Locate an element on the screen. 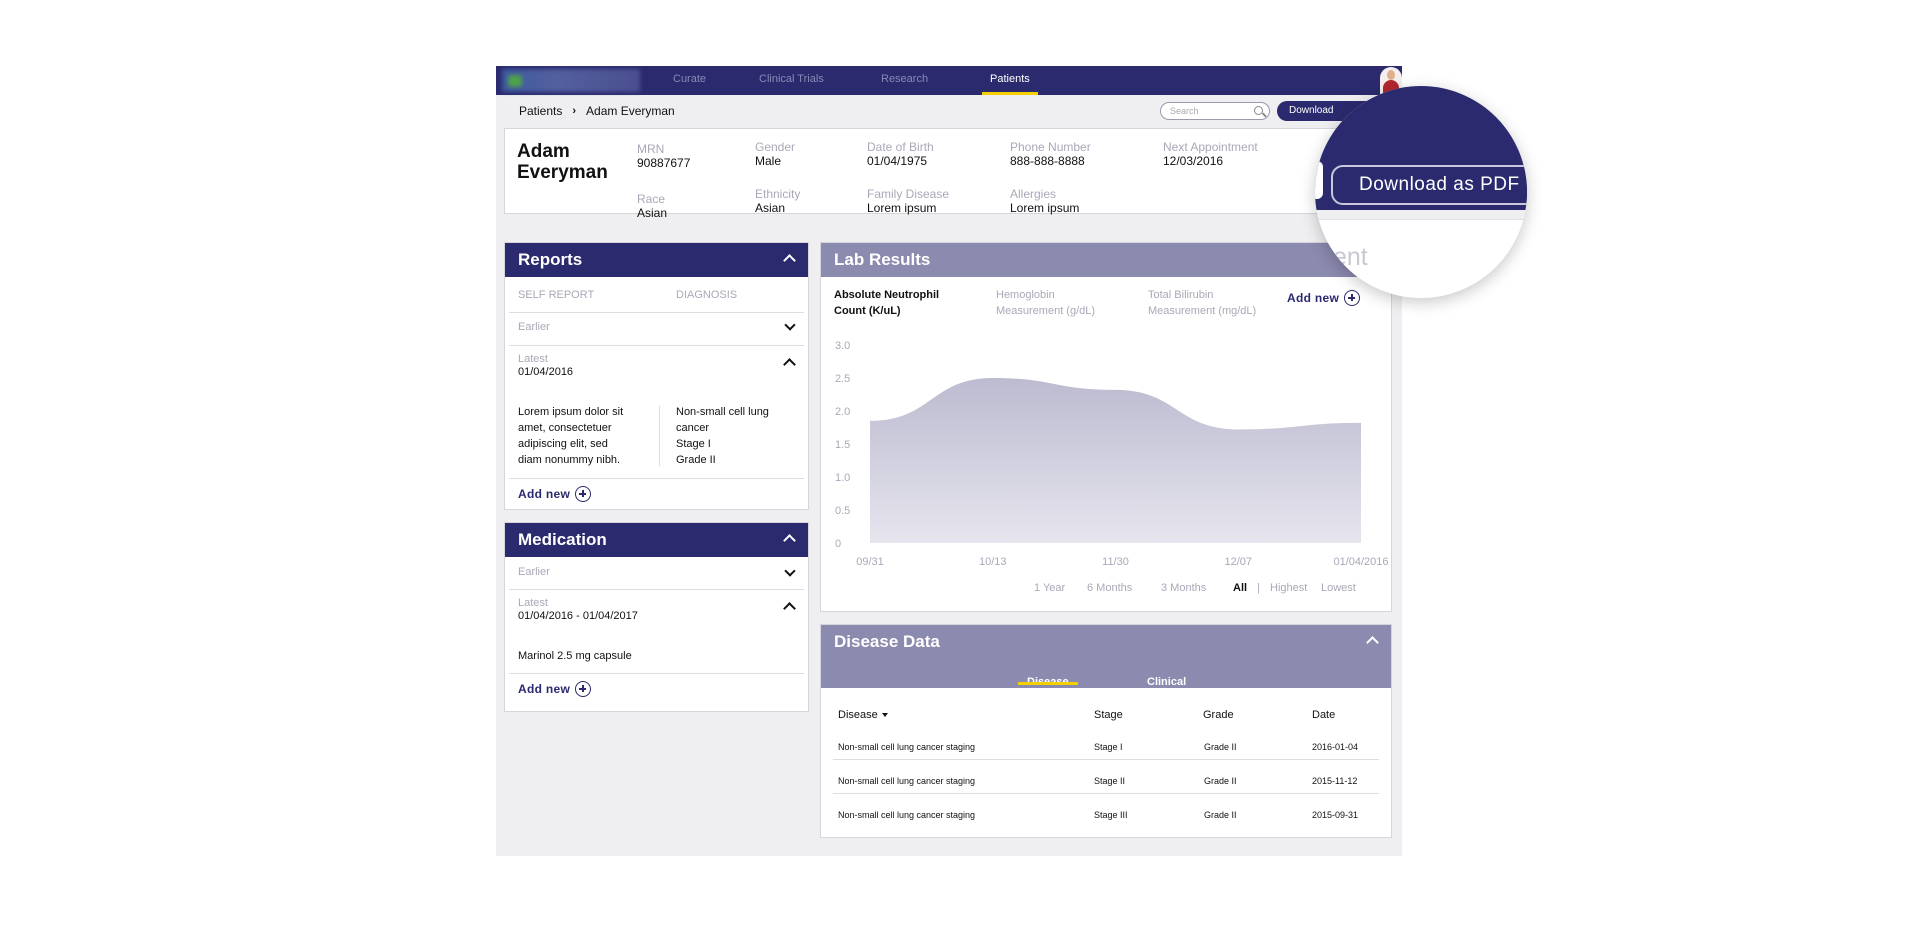 This screenshot has width=1920, height=928. medication-item: Marinol 2.5 mg capsule is located at coordinates (575, 656).